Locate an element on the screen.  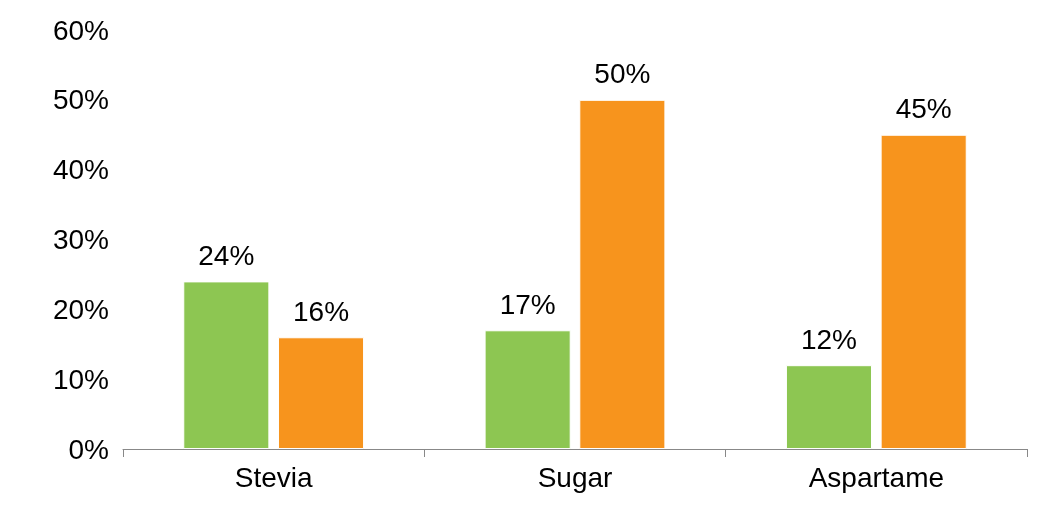
x-tick-label: Stevia is located at coordinates (273, 477).